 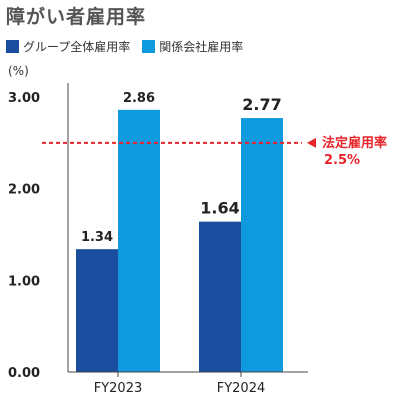 I want to click on y-tick-label: 0.00, so click(x=24, y=373).